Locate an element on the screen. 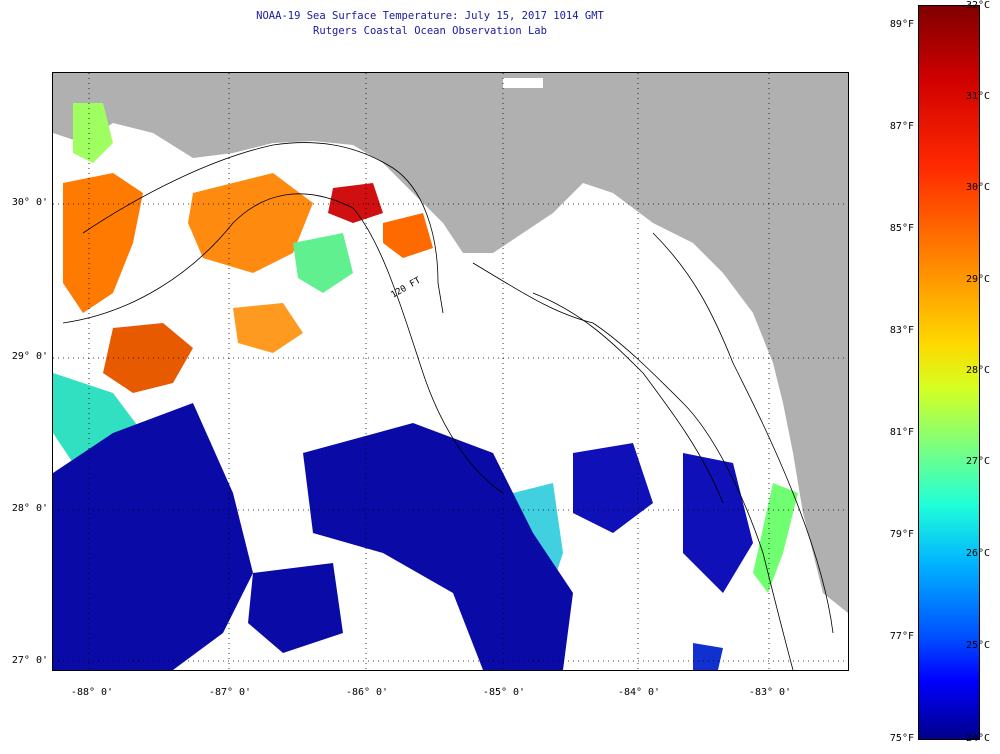 The width and height of the screenshot is (1000, 754). colorbar-f-87: 87°F is located at coordinates (901, 126).